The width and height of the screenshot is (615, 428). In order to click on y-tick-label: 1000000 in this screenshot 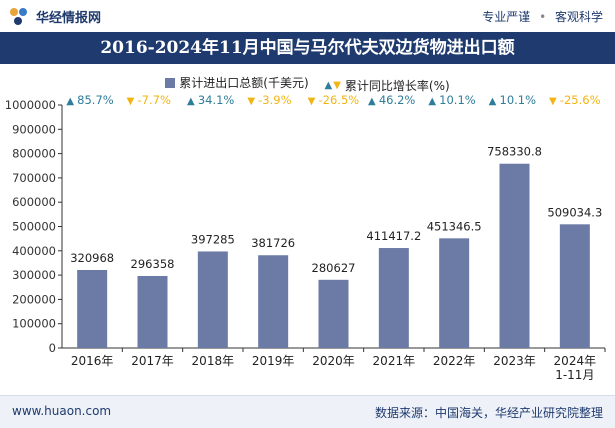, I will do `click(30, 105)`.